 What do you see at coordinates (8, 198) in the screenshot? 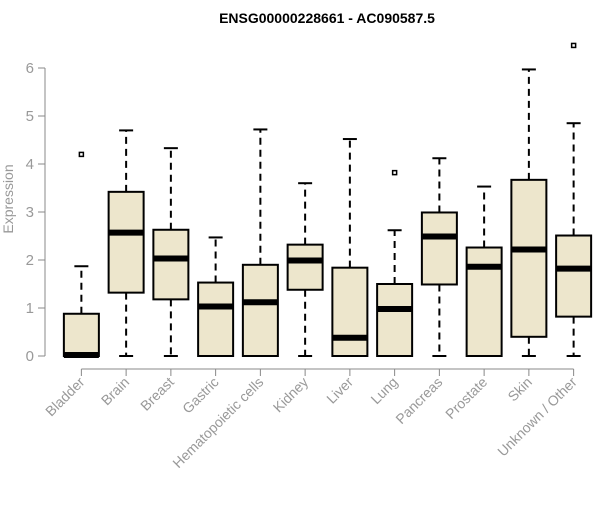
I see `y-axis-label: Expression` at bounding box center [8, 198].